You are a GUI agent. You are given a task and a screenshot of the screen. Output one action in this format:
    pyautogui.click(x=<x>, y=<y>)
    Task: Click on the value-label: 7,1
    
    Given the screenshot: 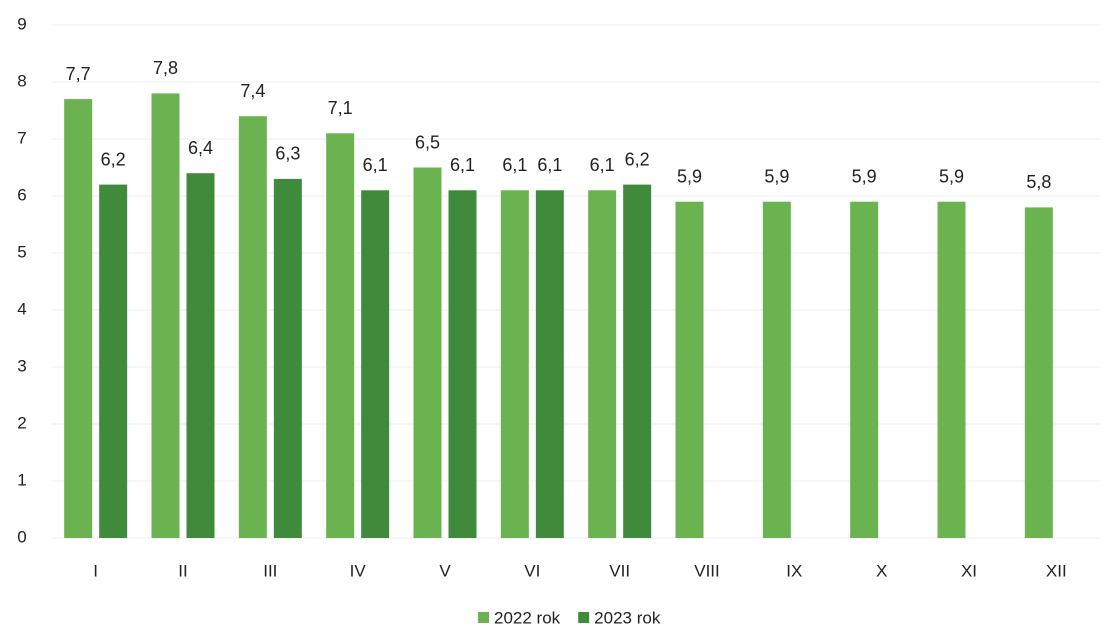 What is the action you would take?
    pyautogui.click(x=340, y=108)
    